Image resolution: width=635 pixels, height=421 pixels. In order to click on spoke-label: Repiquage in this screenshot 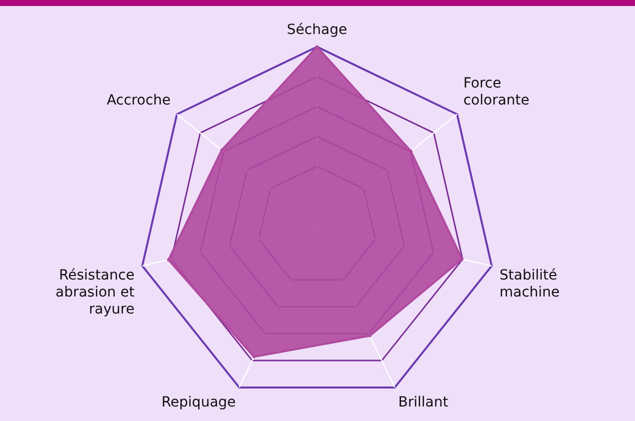, I will do `click(198, 402)`.